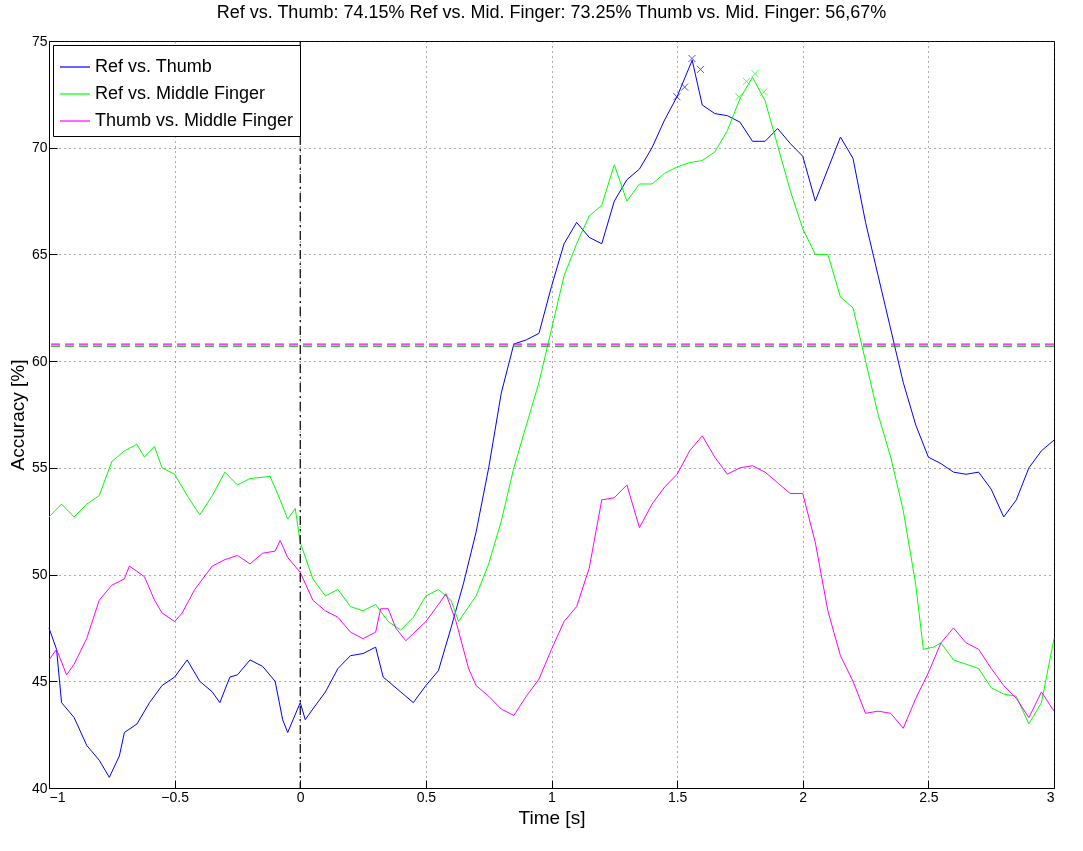 Image resolution: width=1083 pixels, height=851 pixels. I want to click on y-tick-label: 40, so click(39, 787).